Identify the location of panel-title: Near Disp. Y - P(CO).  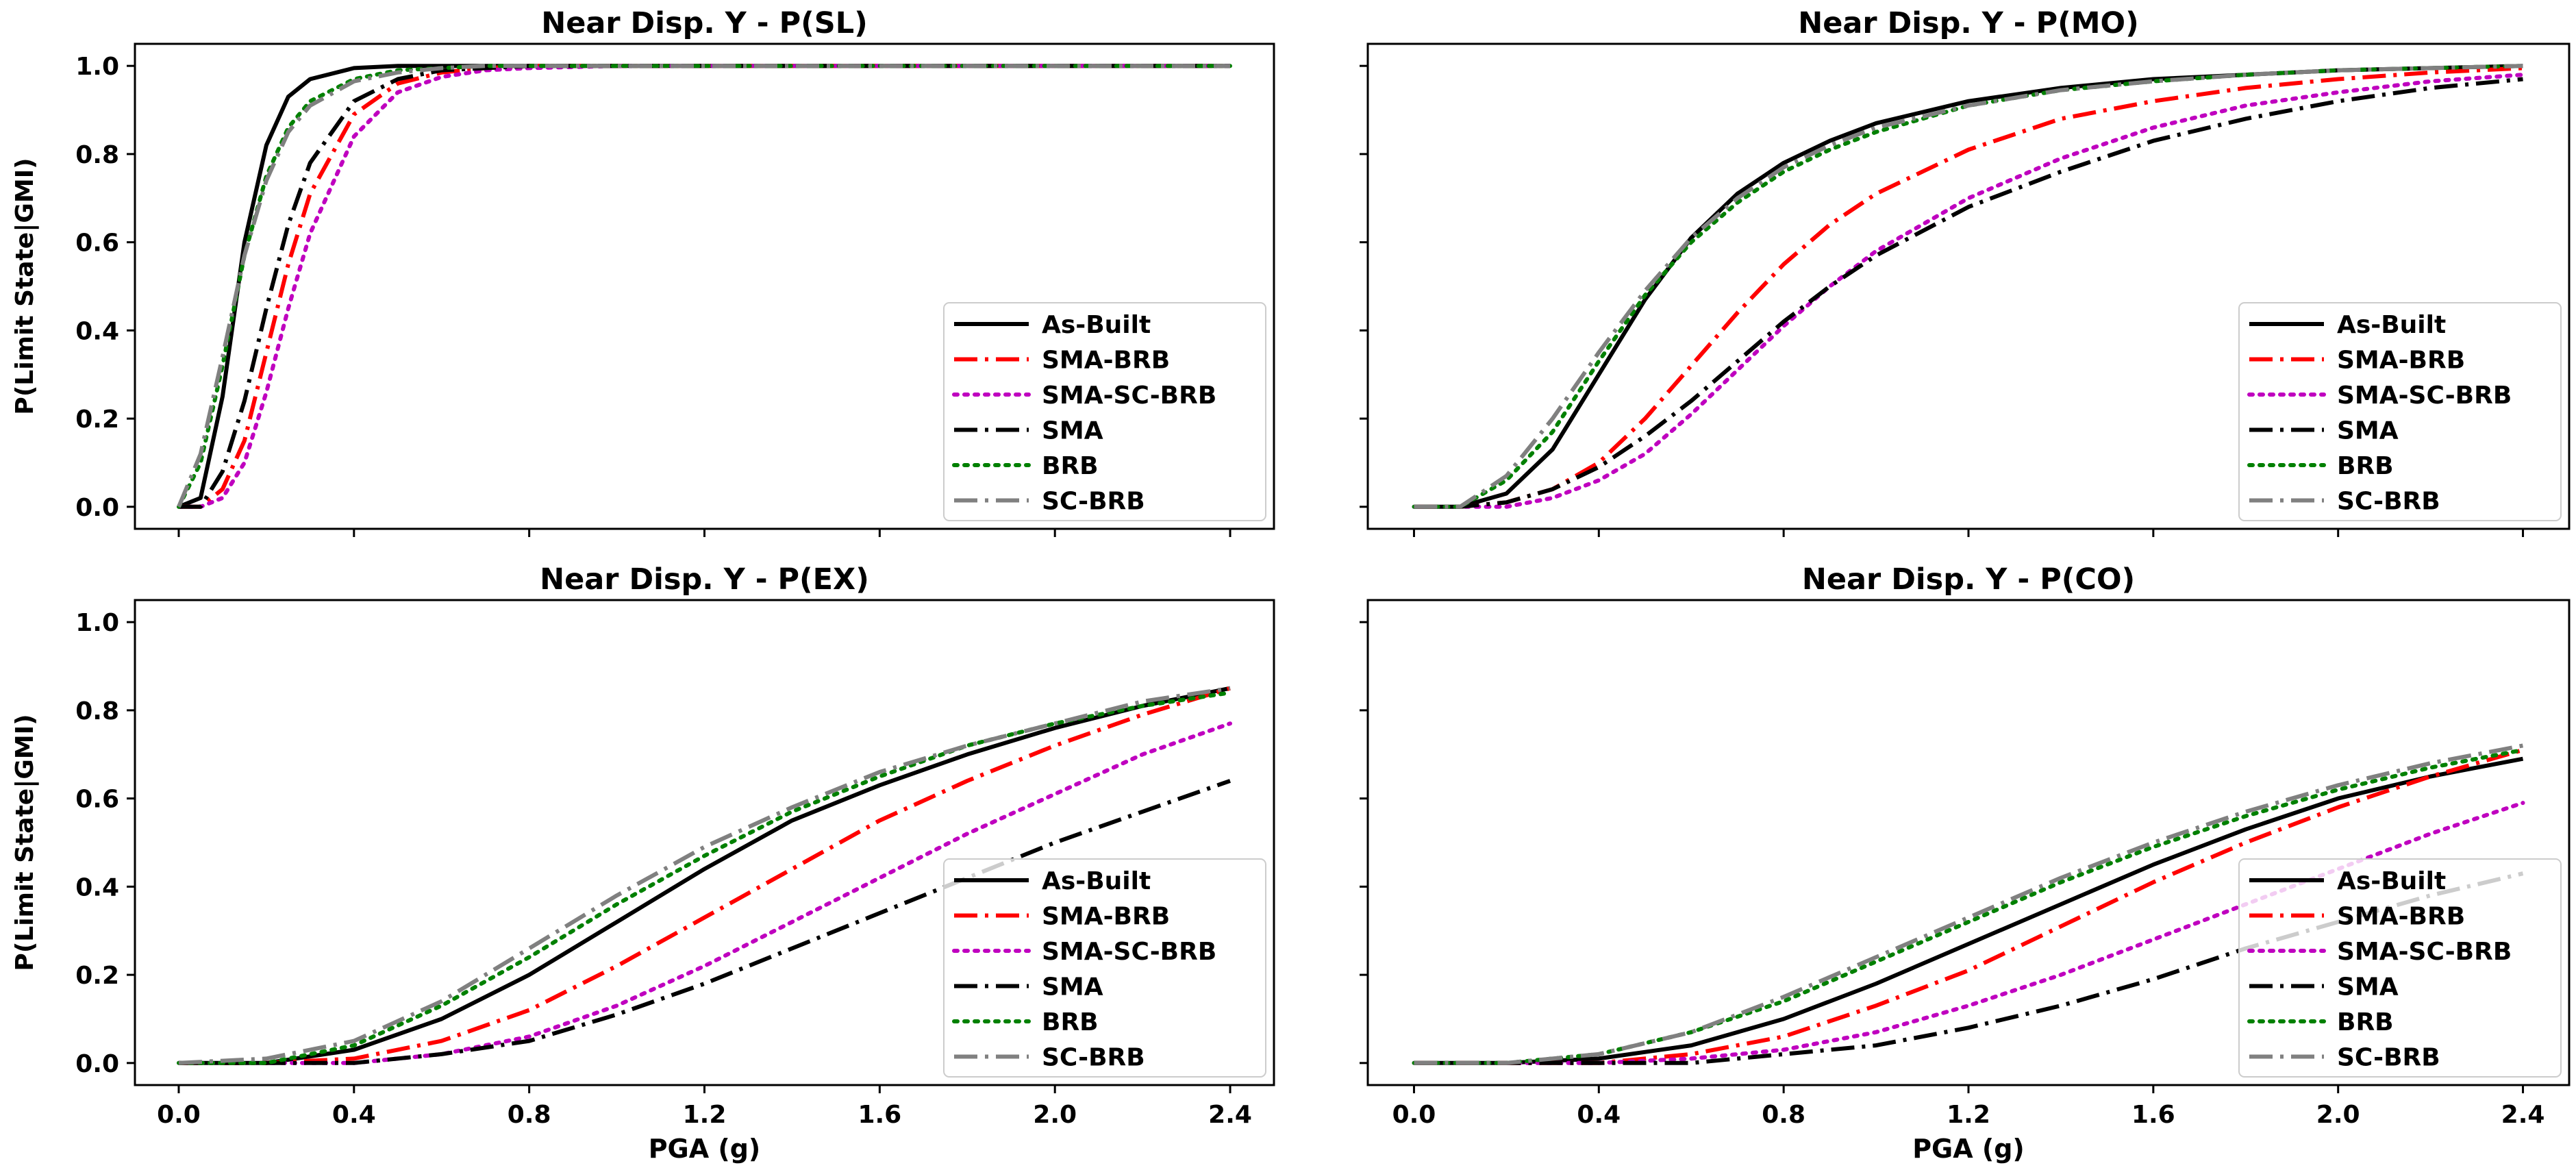
(1968, 579).